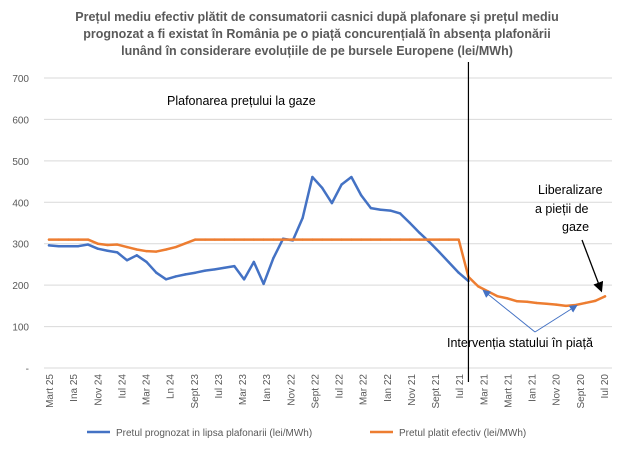 The width and height of the screenshot is (634, 466). I want to click on x-tick-label: Ian 22, so click(388, 388).